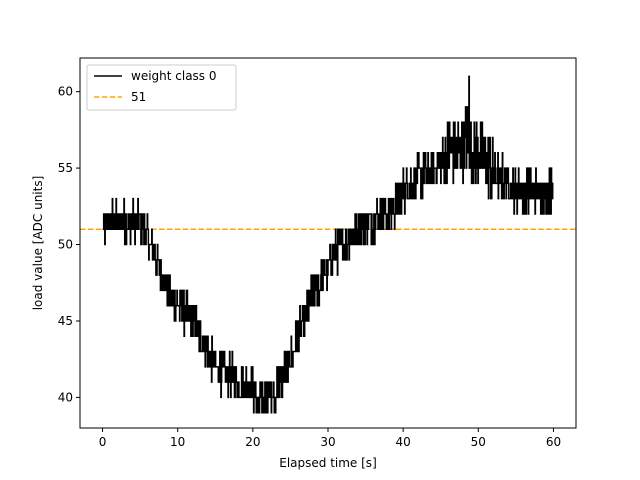  What do you see at coordinates (65, 397) in the screenshot?
I see `y-tick-label: 40` at bounding box center [65, 397].